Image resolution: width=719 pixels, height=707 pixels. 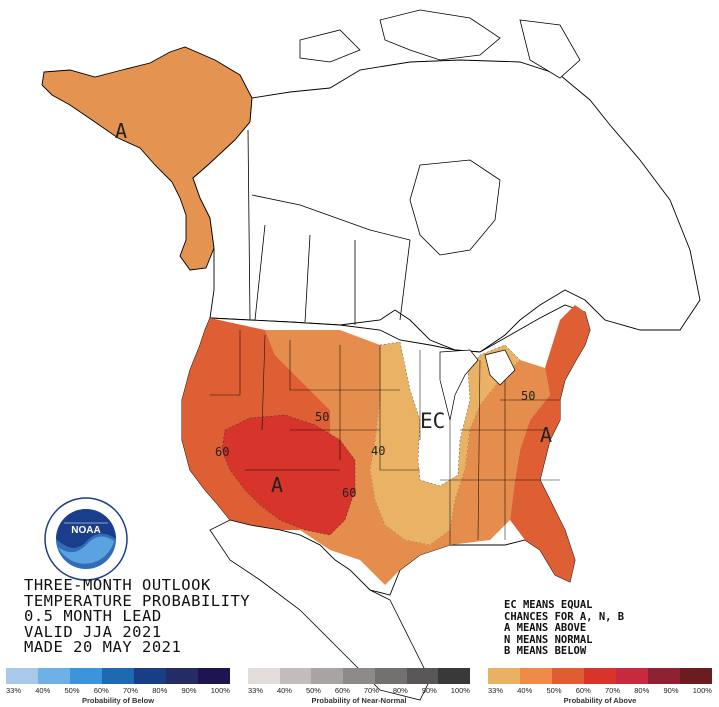 I want to click on great-lakes, so click(x=477, y=385).